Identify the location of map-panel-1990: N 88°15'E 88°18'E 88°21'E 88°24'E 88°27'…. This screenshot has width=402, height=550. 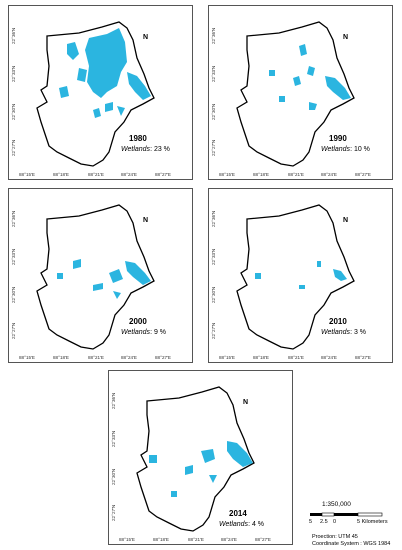
(300, 92).